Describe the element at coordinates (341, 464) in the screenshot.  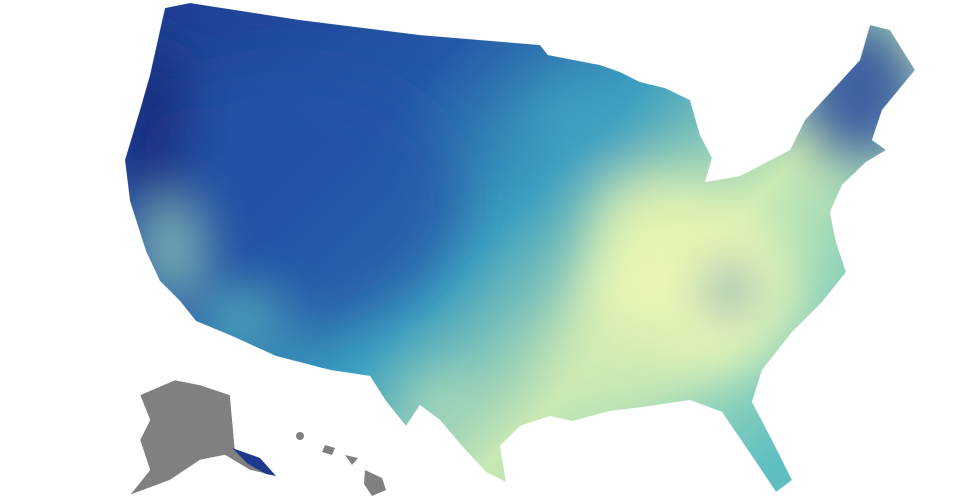
I see `hawaii` at that location.